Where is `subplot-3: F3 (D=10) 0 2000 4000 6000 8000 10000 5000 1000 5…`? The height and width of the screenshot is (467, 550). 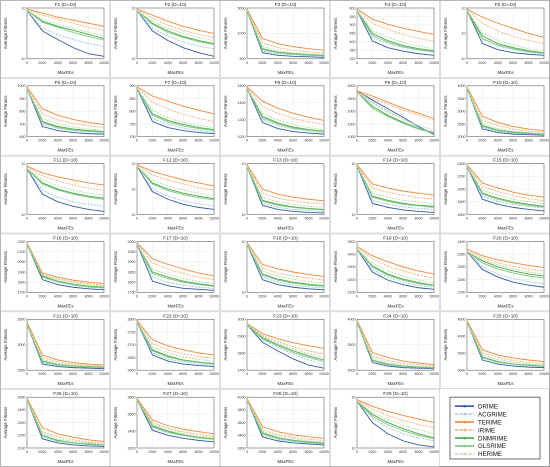
subplot-3: F3 (D=10) 0 2000 4000 6000 8000 10000 5000 1000 5… is located at coordinates (275, 39).